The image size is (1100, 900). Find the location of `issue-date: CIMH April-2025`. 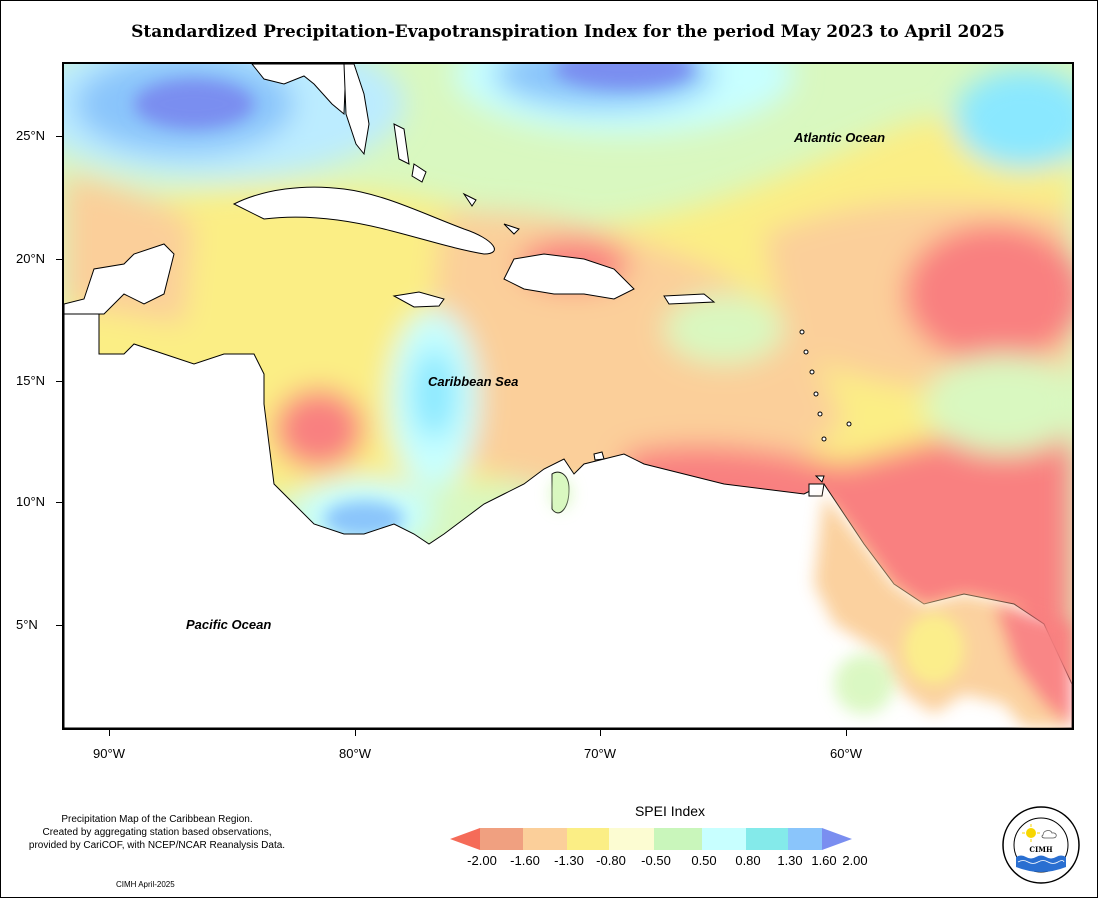

issue-date: CIMH April-2025 is located at coordinates (145, 884).